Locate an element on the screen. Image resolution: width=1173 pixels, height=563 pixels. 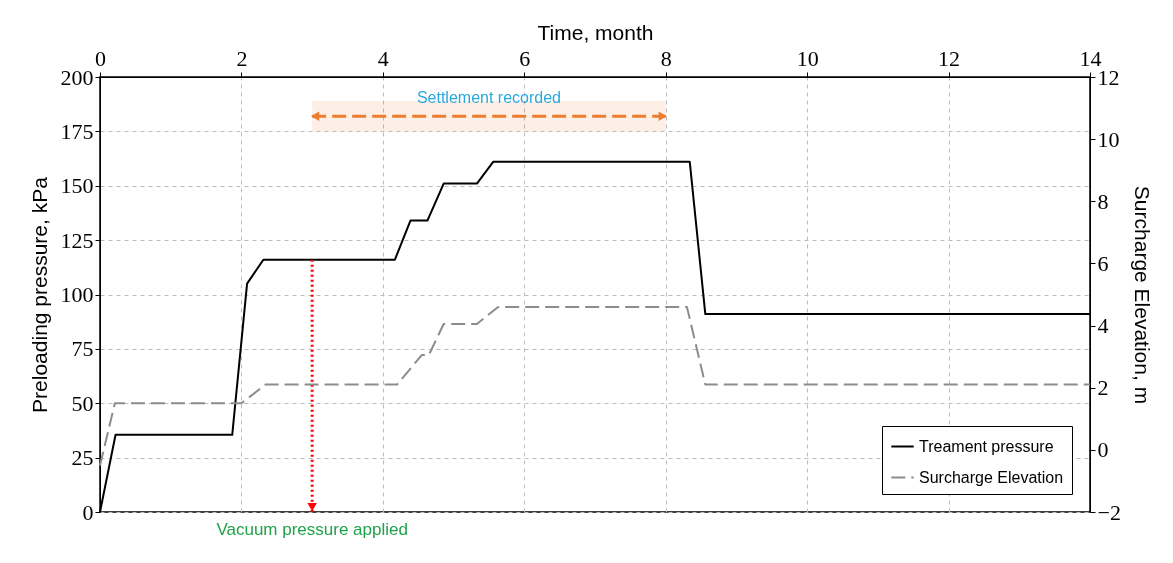
y-tick-label: 100 is located at coordinates (77, 294).